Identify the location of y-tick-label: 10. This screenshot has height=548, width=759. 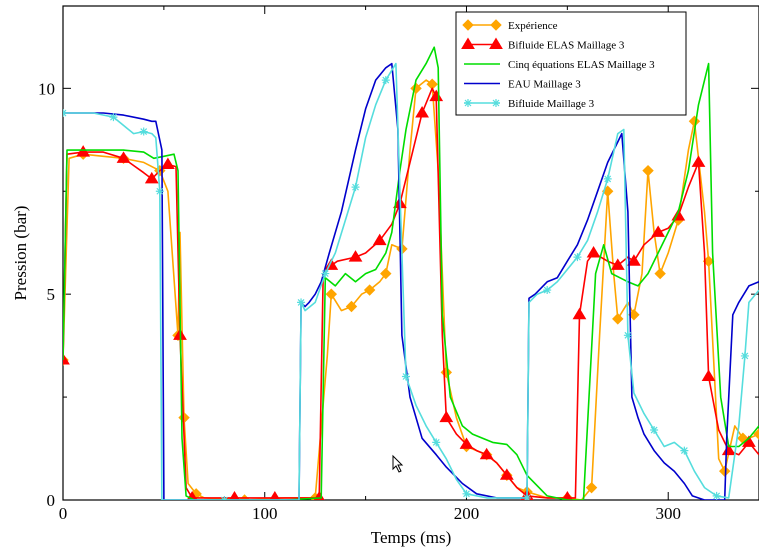
(46, 88).